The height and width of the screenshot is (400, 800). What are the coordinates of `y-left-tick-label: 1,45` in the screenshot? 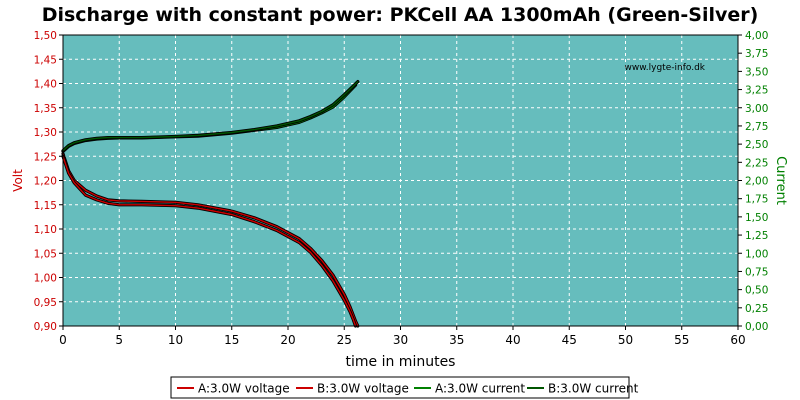 It's located at (45, 60).